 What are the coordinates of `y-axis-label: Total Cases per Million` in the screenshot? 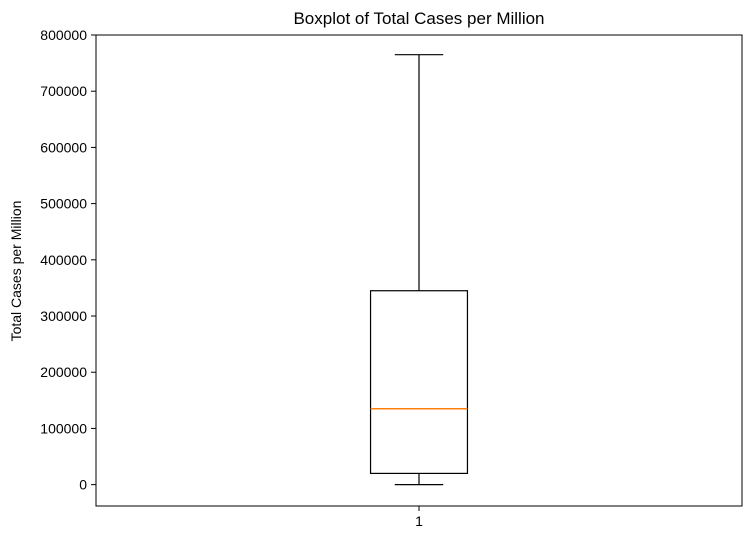 It's located at (16, 271).